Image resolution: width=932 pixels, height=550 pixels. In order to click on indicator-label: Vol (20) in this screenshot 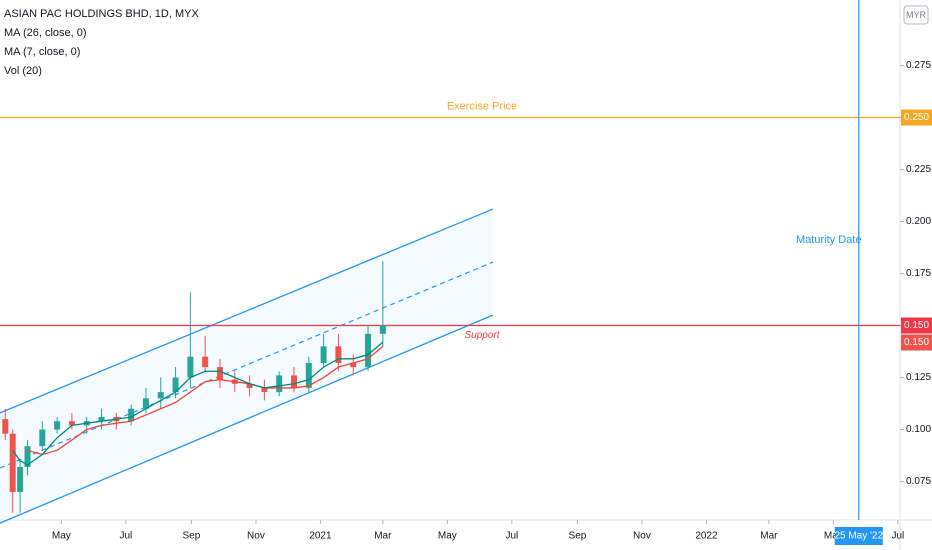, I will do `click(23, 71)`.